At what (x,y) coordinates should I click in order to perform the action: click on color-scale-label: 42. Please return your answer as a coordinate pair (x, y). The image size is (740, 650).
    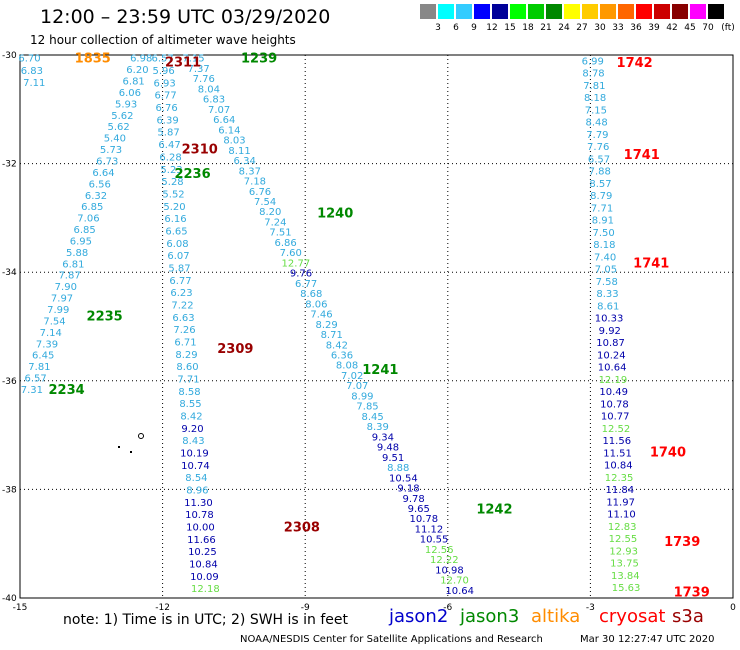
    Looking at the image, I should click on (672, 28).